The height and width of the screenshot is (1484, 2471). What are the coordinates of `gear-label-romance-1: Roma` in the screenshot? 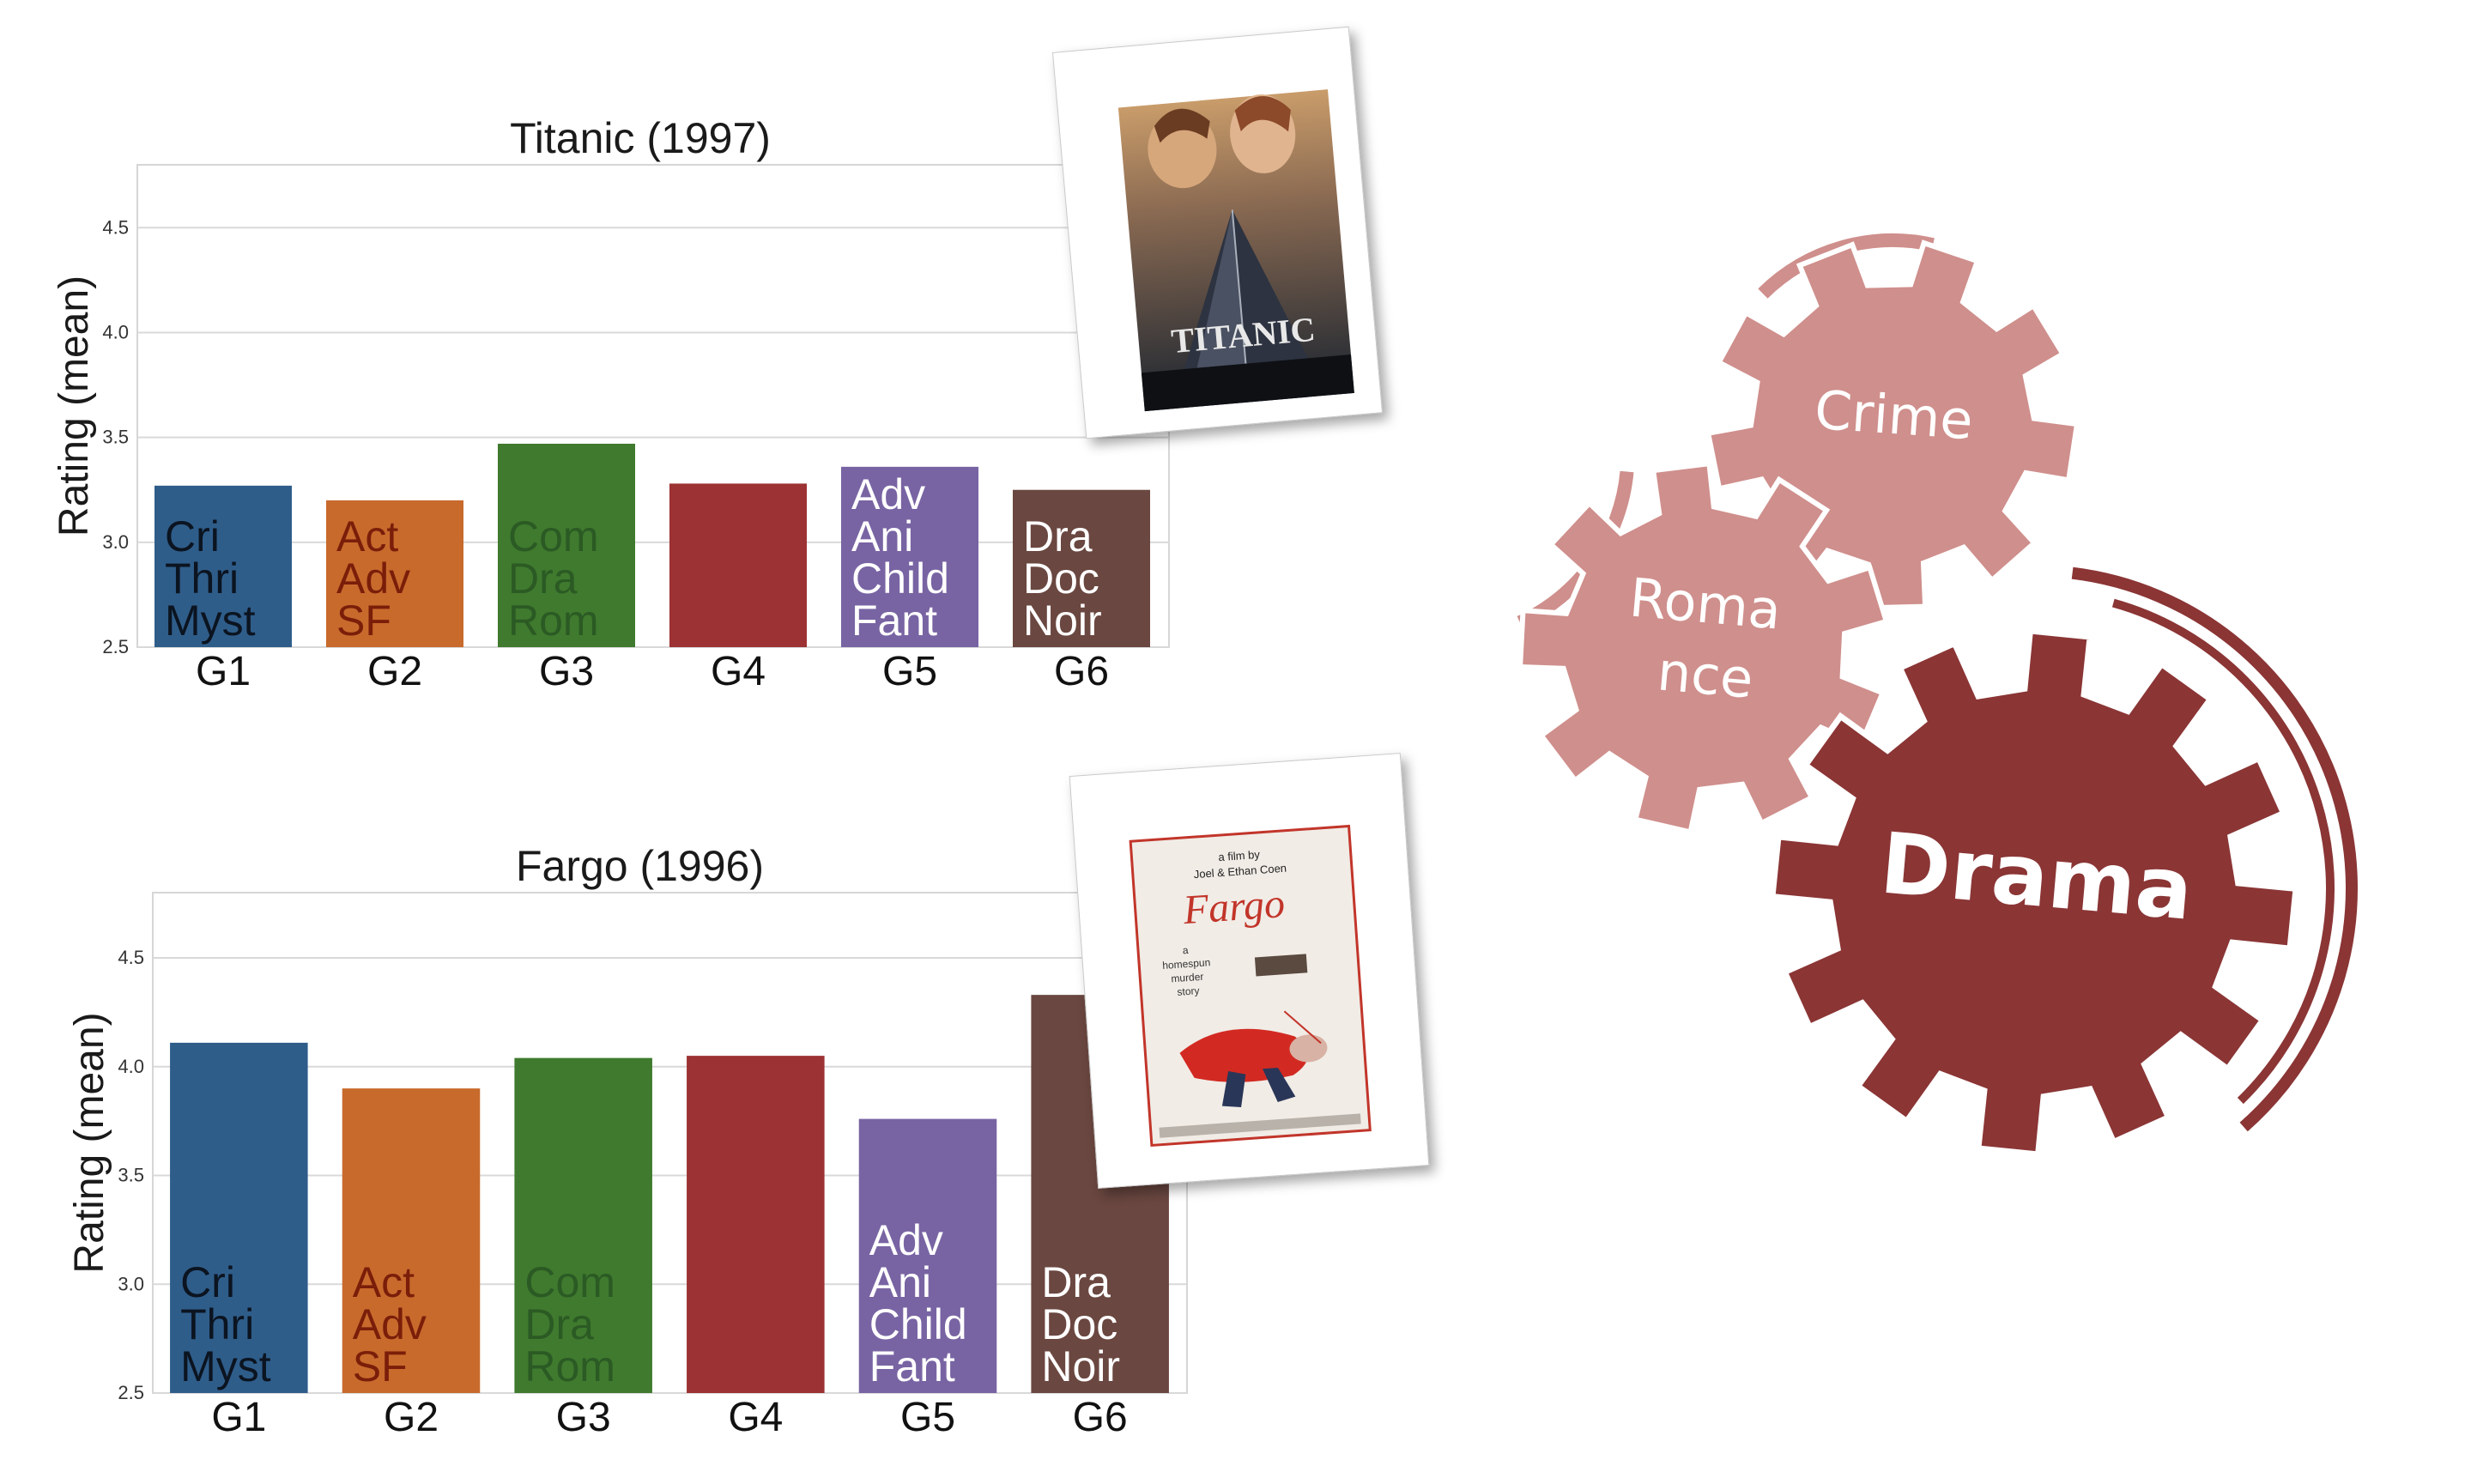 It's located at (1705, 604).